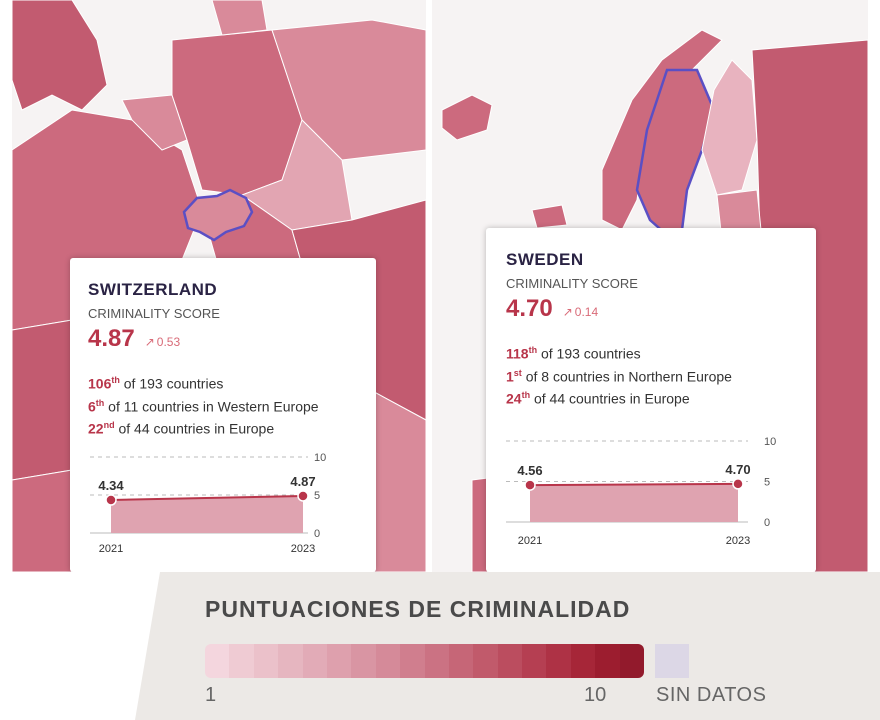 The width and height of the screenshot is (880, 720). What do you see at coordinates (517, 353) in the screenshot?
I see `rank-number: 118` at bounding box center [517, 353].